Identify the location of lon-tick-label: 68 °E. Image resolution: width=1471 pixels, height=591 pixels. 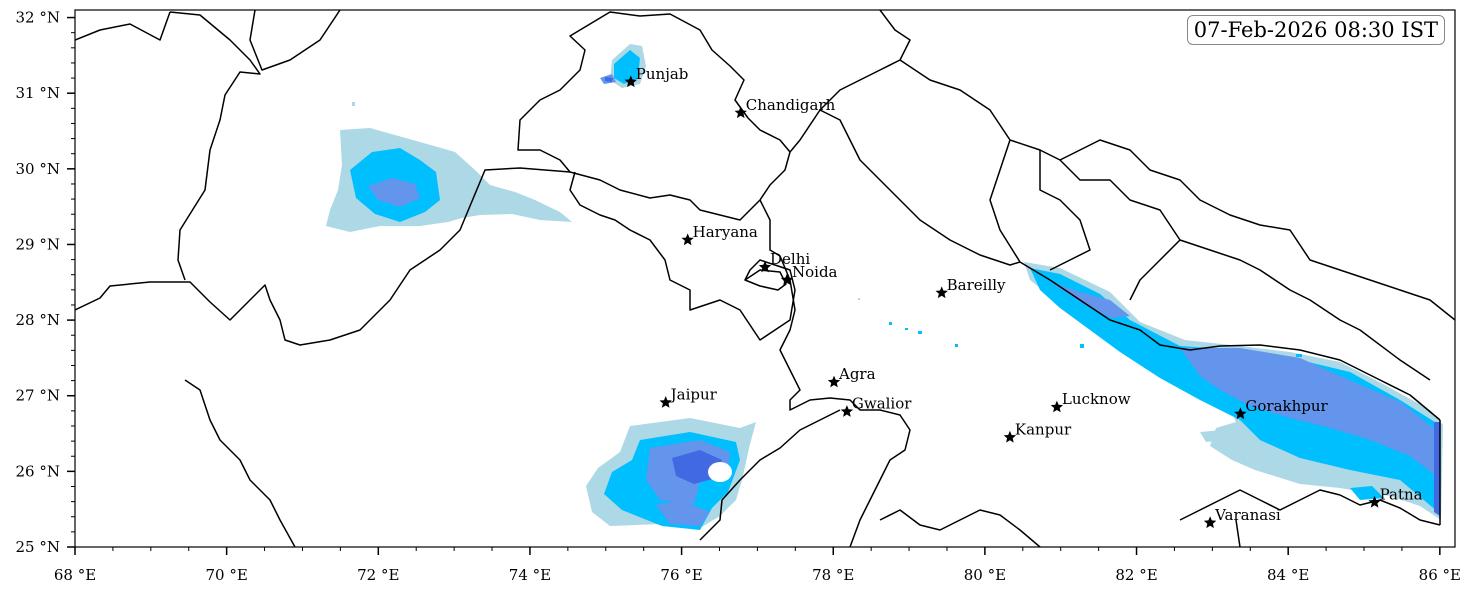
(75, 575).